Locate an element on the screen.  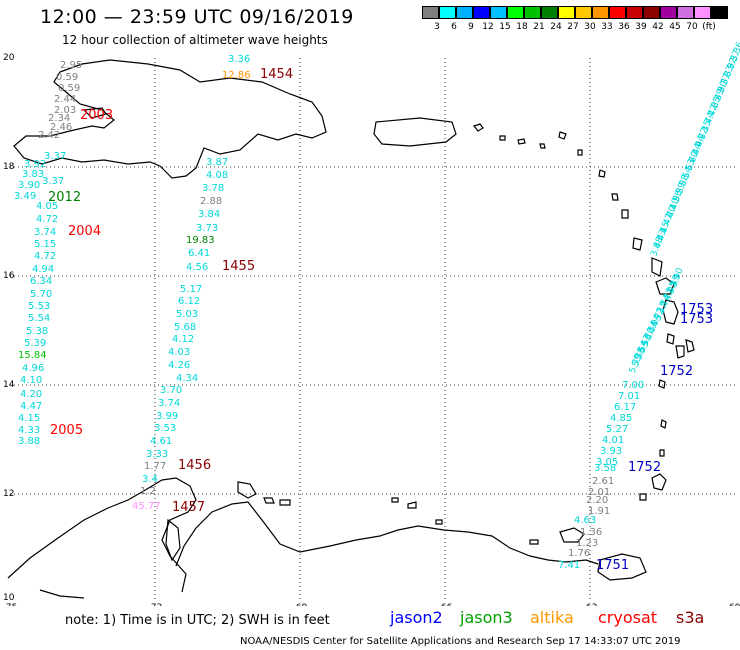
wave-height-value: 4.33 is located at coordinates (29, 430).